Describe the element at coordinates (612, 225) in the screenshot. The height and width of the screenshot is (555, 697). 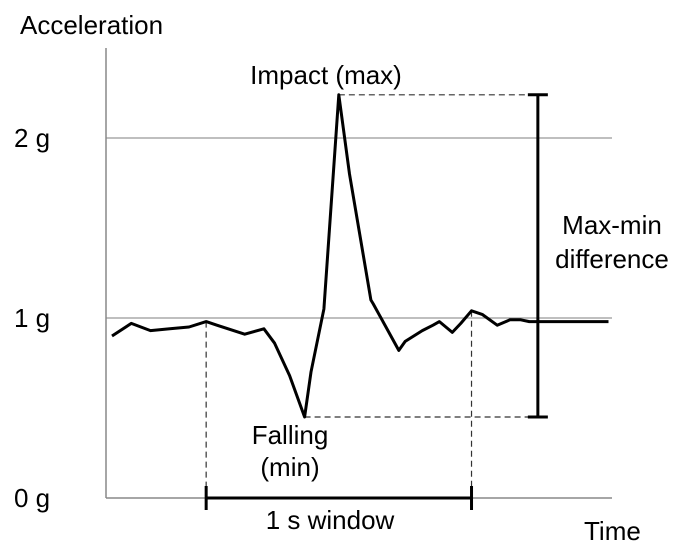
I see `difference-label-line1: Max-min` at that location.